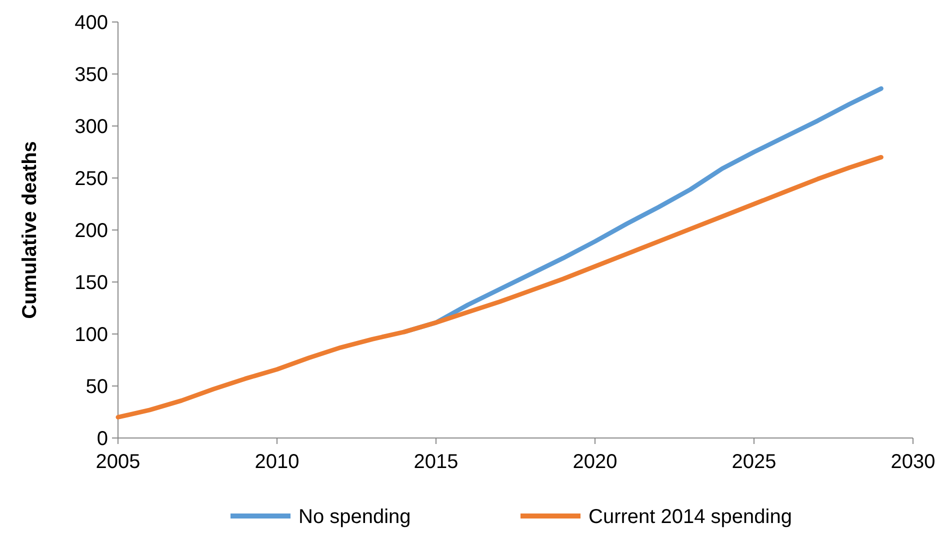 This screenshot has width=951, height=546. What do you see at coordinates (913, 462) in the screenshot?
I see `x-tick-label: 2030` at bounding box center [913, 462].